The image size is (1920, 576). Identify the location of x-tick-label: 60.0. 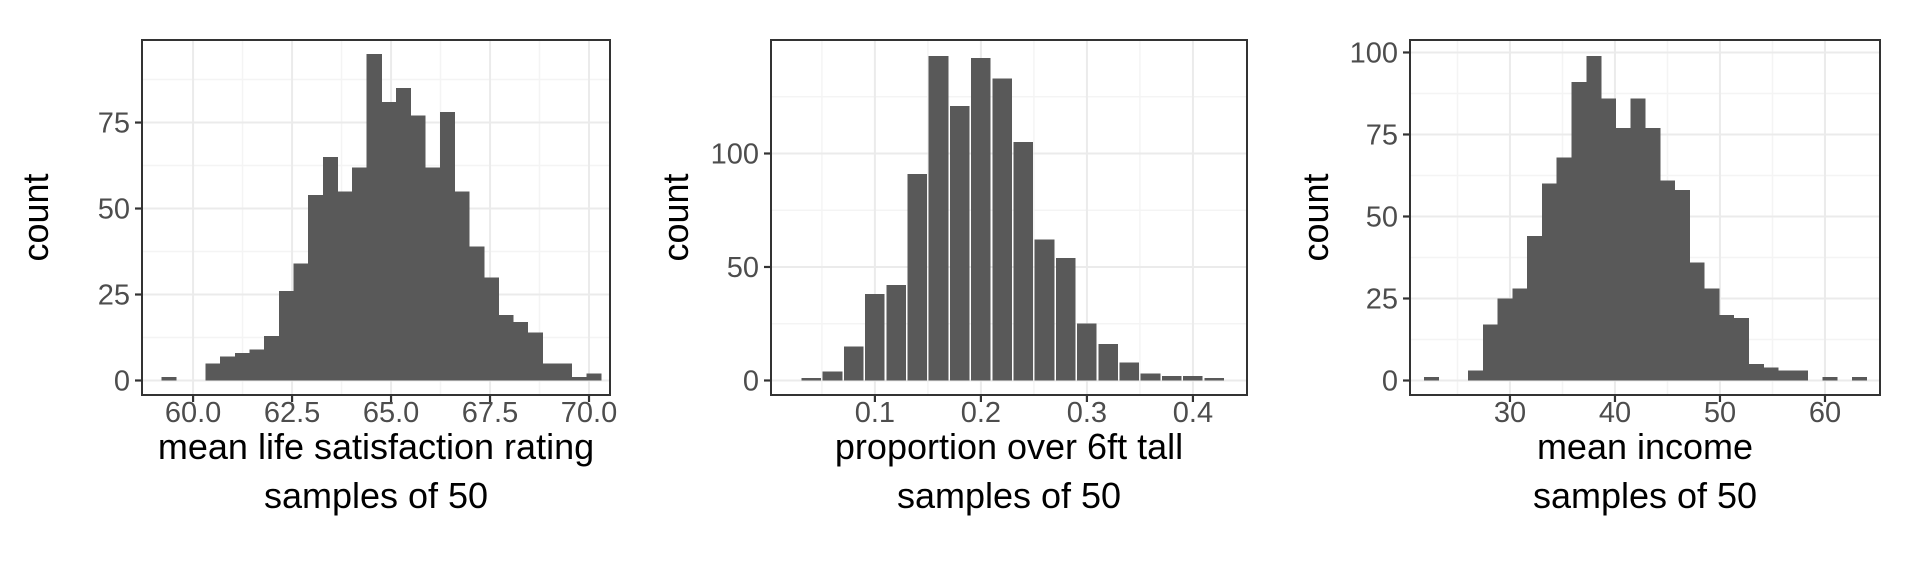
(193, 413).